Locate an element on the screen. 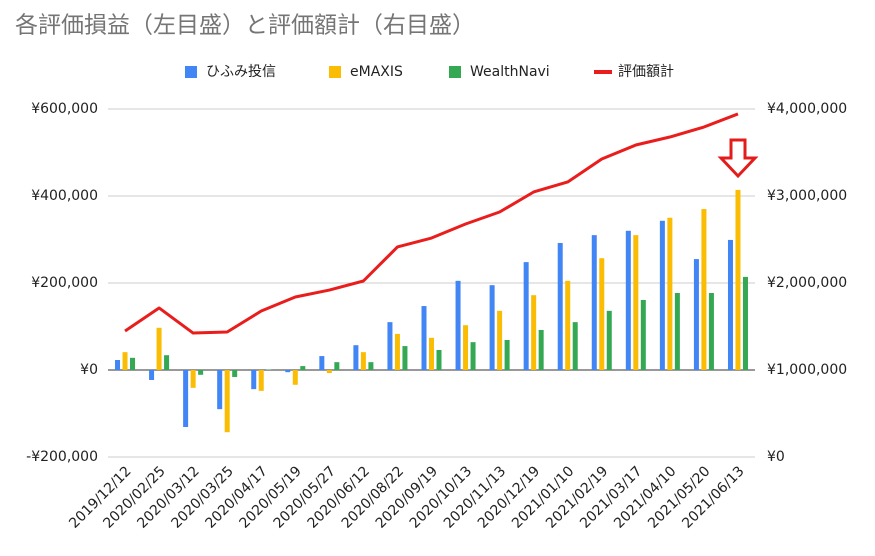  legend-label: ひふみ投信 is located at coordinates (241, 72).